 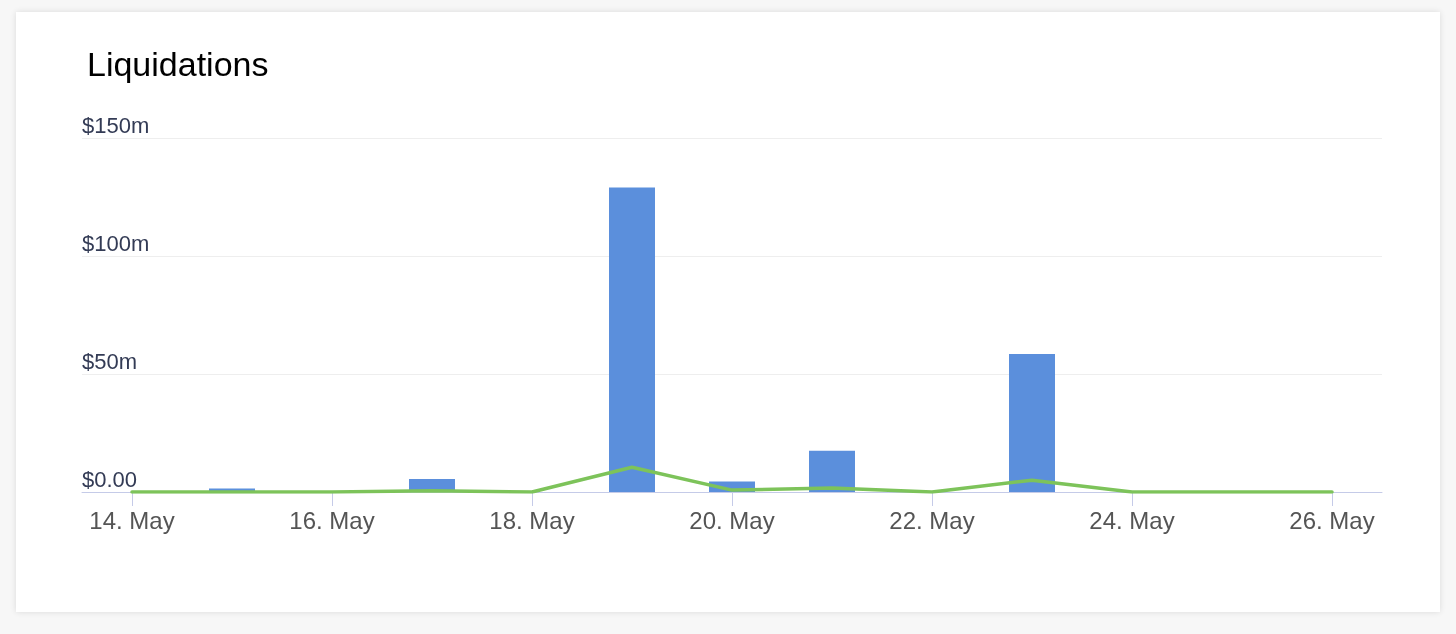 I want to click on x-tick-label: 20. May, so click(x=732, y=520).